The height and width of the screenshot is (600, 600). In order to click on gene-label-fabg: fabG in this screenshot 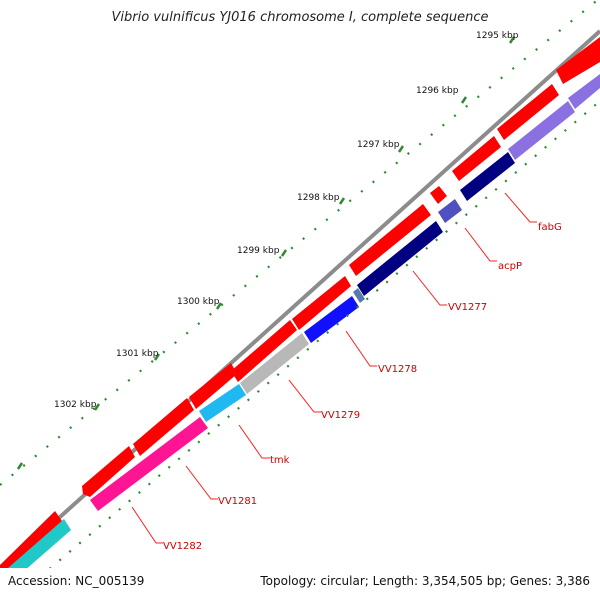, I will do `click(550, 227)`.